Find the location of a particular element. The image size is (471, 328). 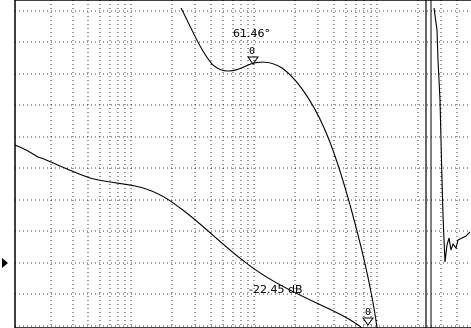

right-edge-trace is located at coordinates (452, 135).